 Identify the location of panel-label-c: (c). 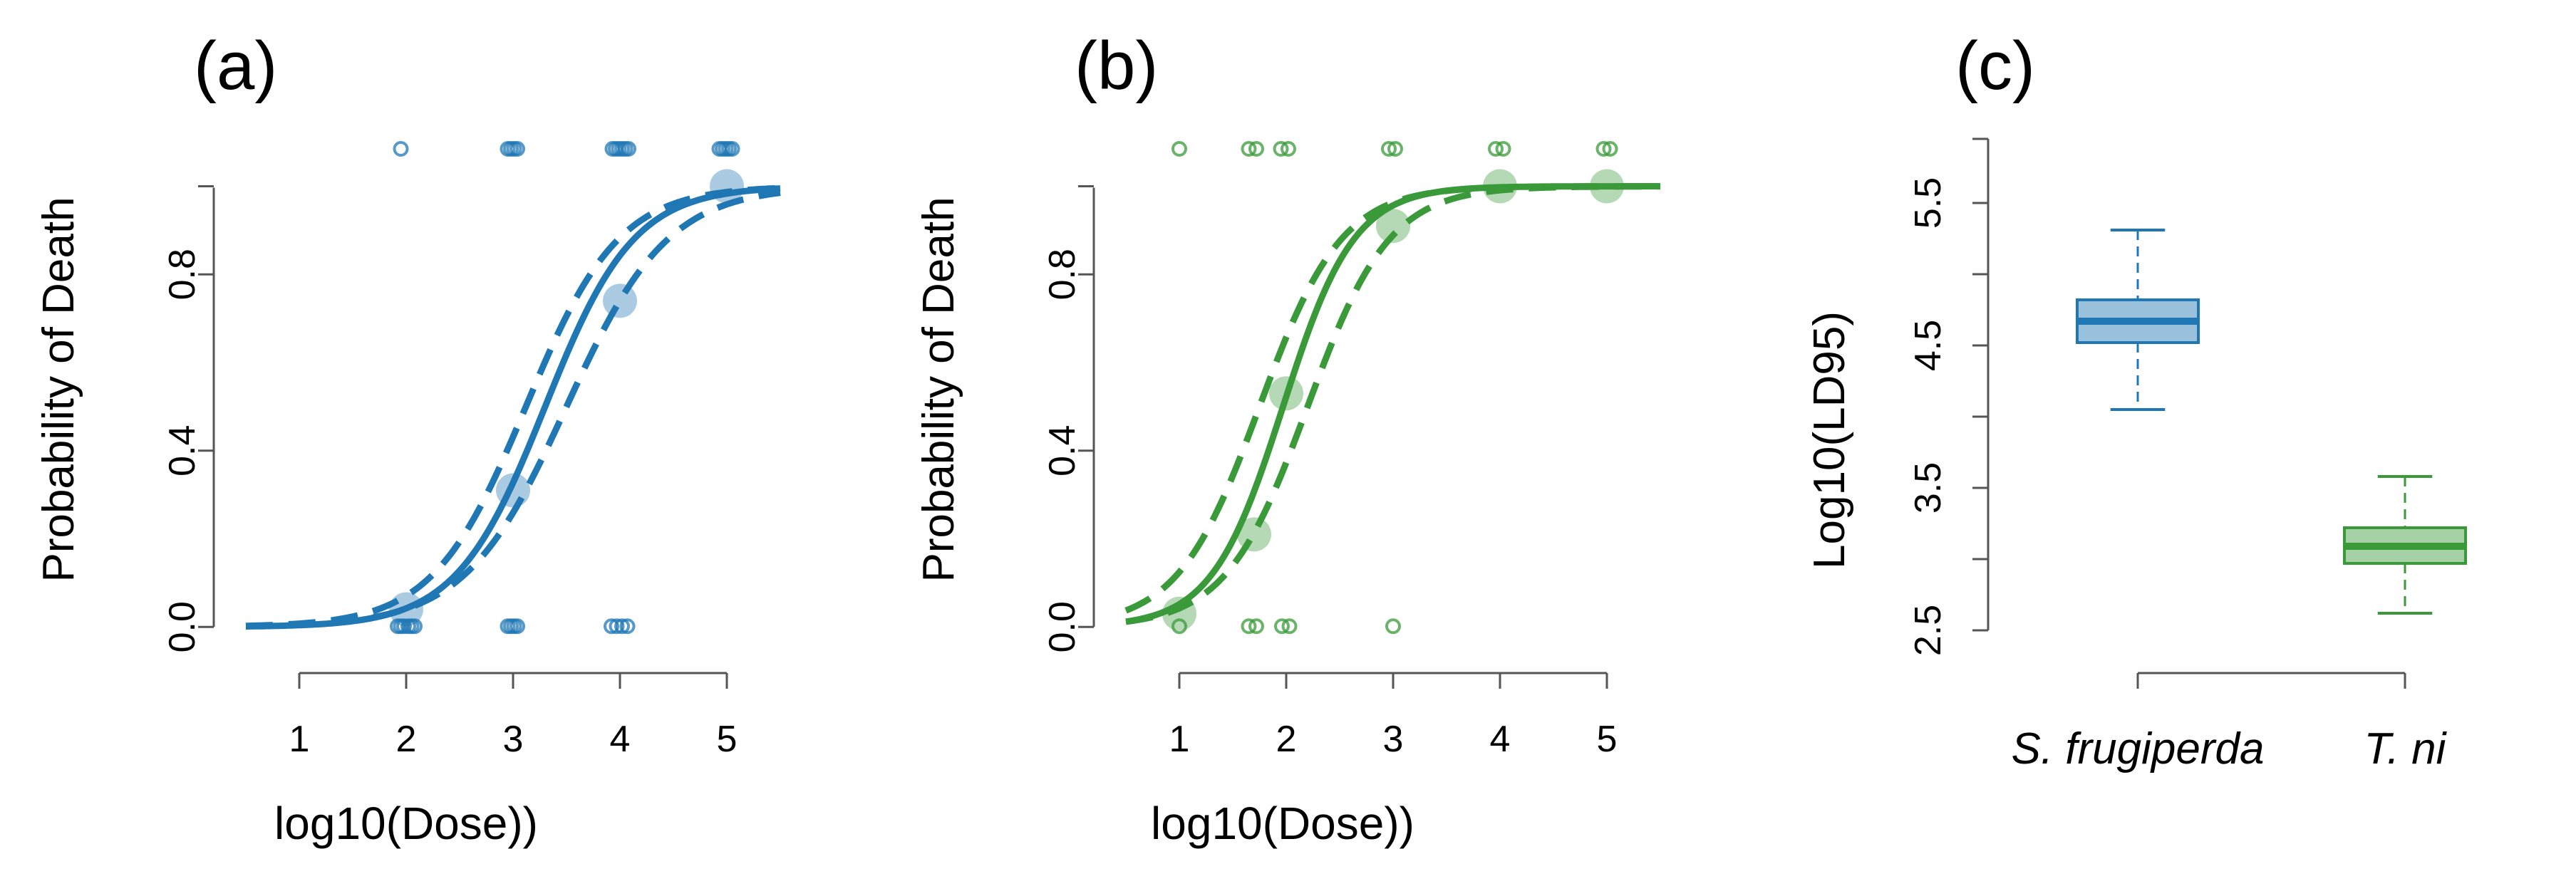
(1995, 66).